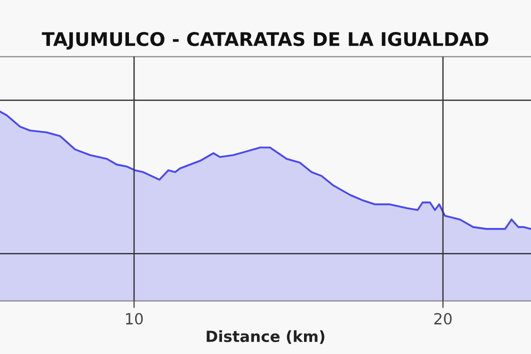 The height and width of the screenshot is (354, 531). Describe the element at coordinates (134, 318) in the screenshot. I see `x-tick-label: 10` at that location.